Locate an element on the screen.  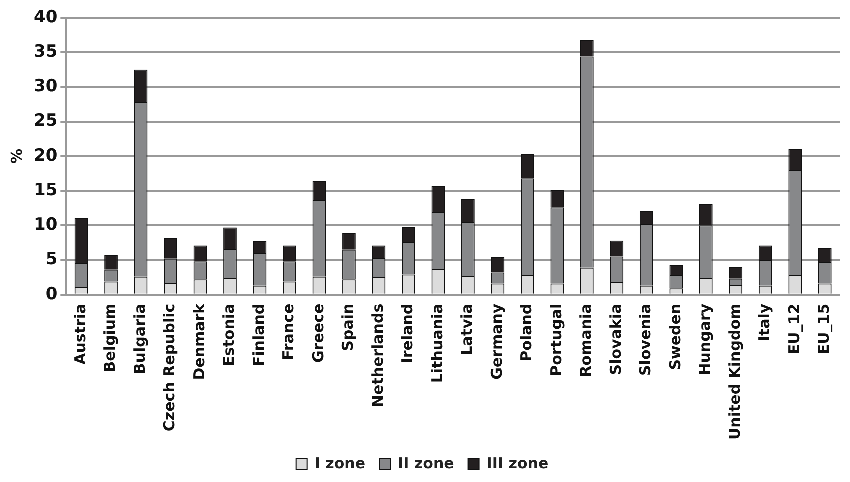
x-tick-label: United Kingdom is located at coordinates (735, 372).